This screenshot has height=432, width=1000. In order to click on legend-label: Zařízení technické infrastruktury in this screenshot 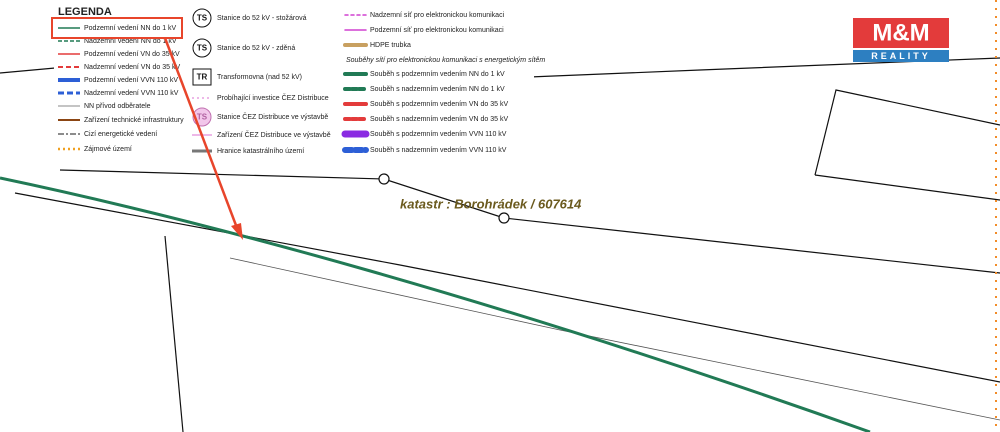, I will do `click(134, 120)`.